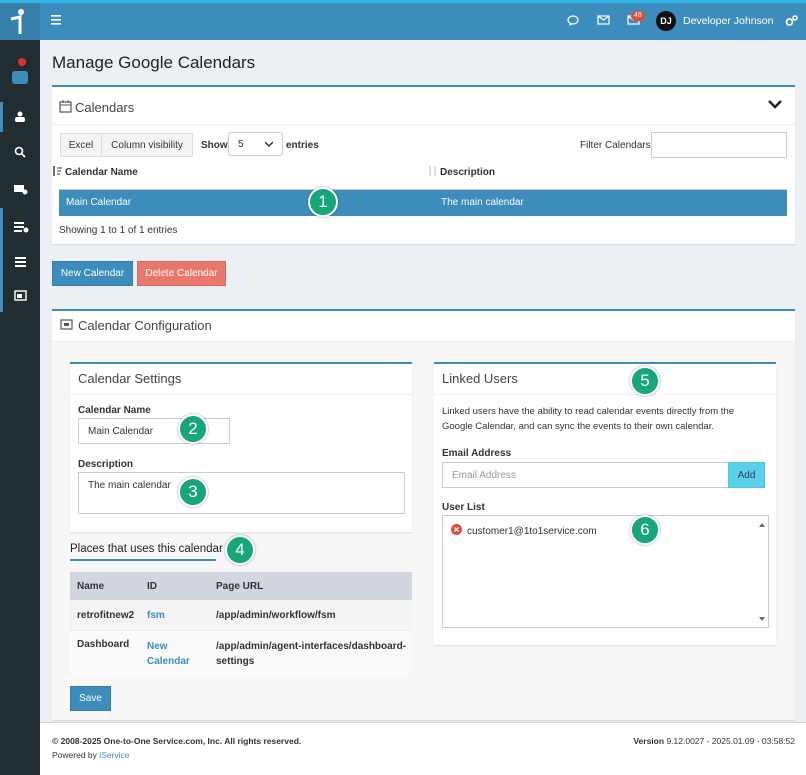 This screenshot has width=806, height=775. I want to click on panel-title: Calendar Configuration, so click(145, 325).